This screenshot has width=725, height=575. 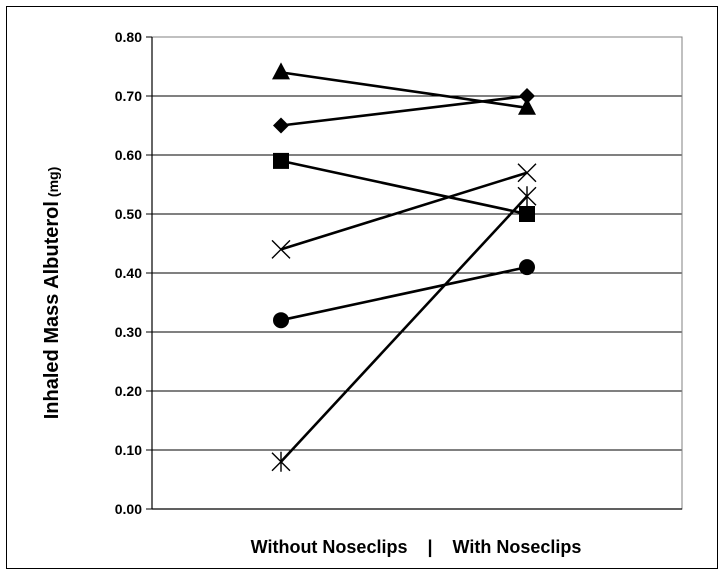 What do you see at coordinates (128, 37) in the screenshot?
I see `y-tick-label: 0.80` at bounding box center [128, 37].